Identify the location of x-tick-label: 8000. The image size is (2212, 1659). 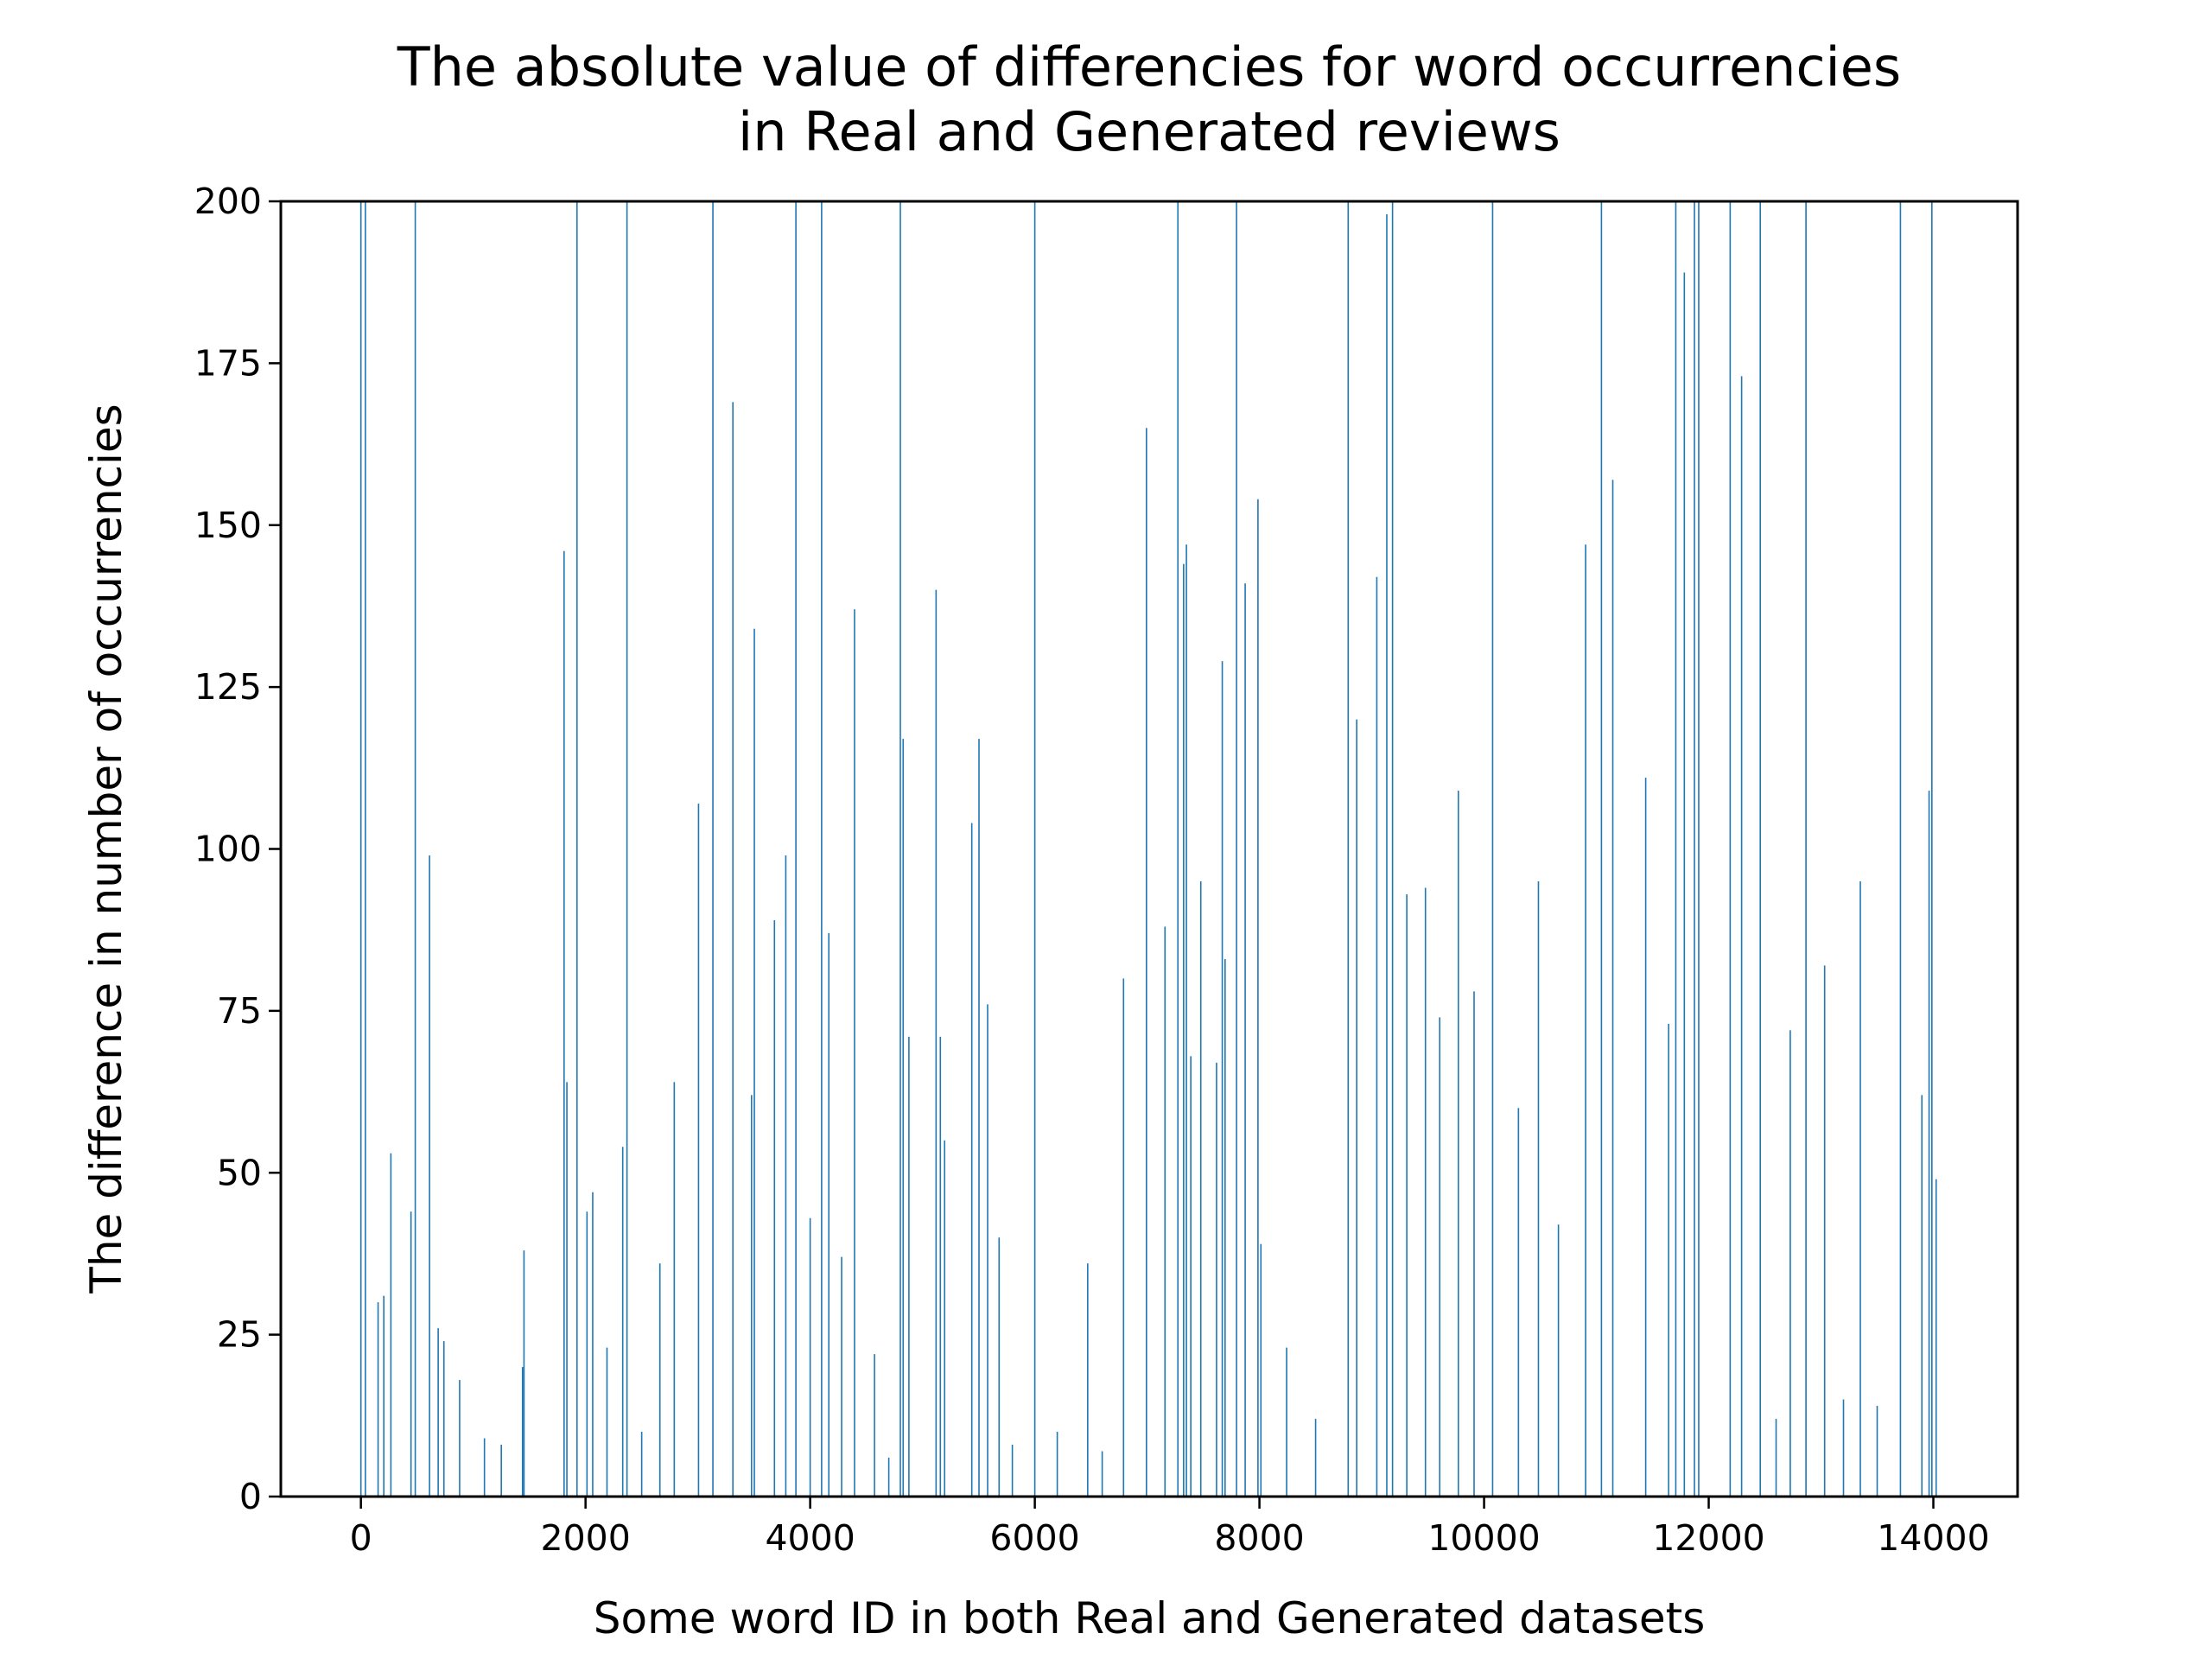
(1259, 1538).